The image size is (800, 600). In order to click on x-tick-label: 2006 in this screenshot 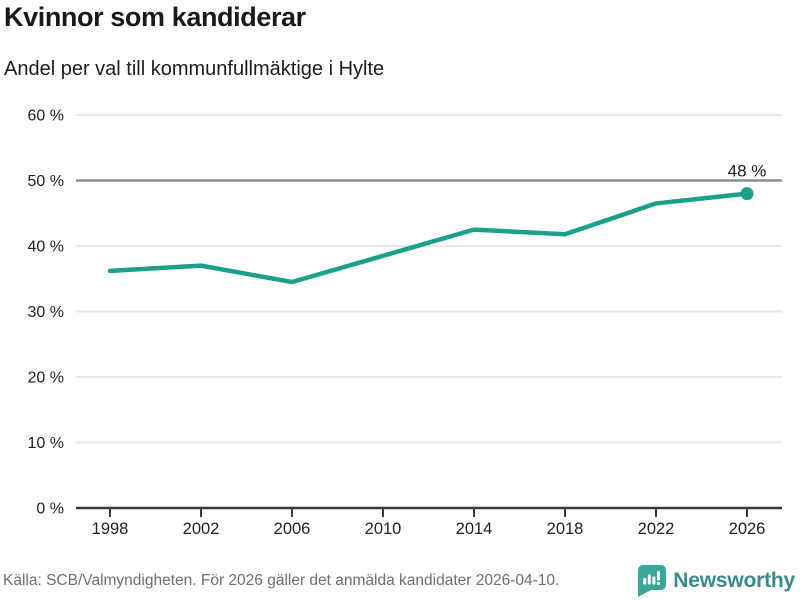, I will do `click(292, 529)`.